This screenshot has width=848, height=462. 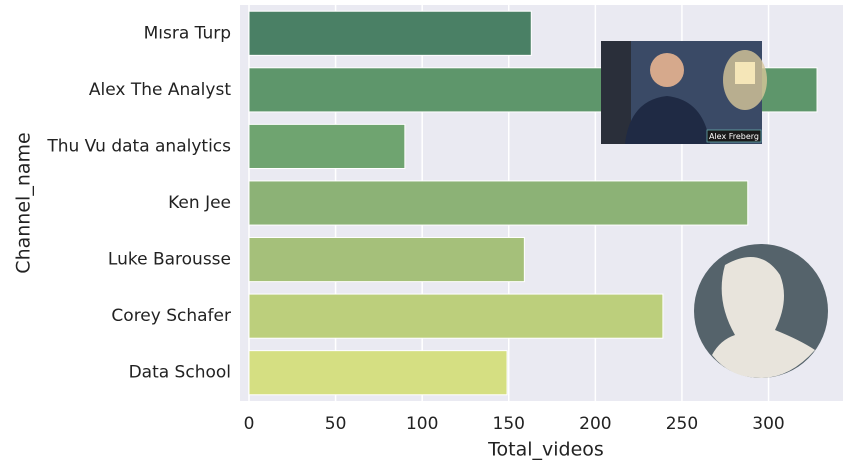 What do you see at coordinates (249, 424) in the screenshot?
I see `x-tick-label: 0` at bounding box center [249, 424].